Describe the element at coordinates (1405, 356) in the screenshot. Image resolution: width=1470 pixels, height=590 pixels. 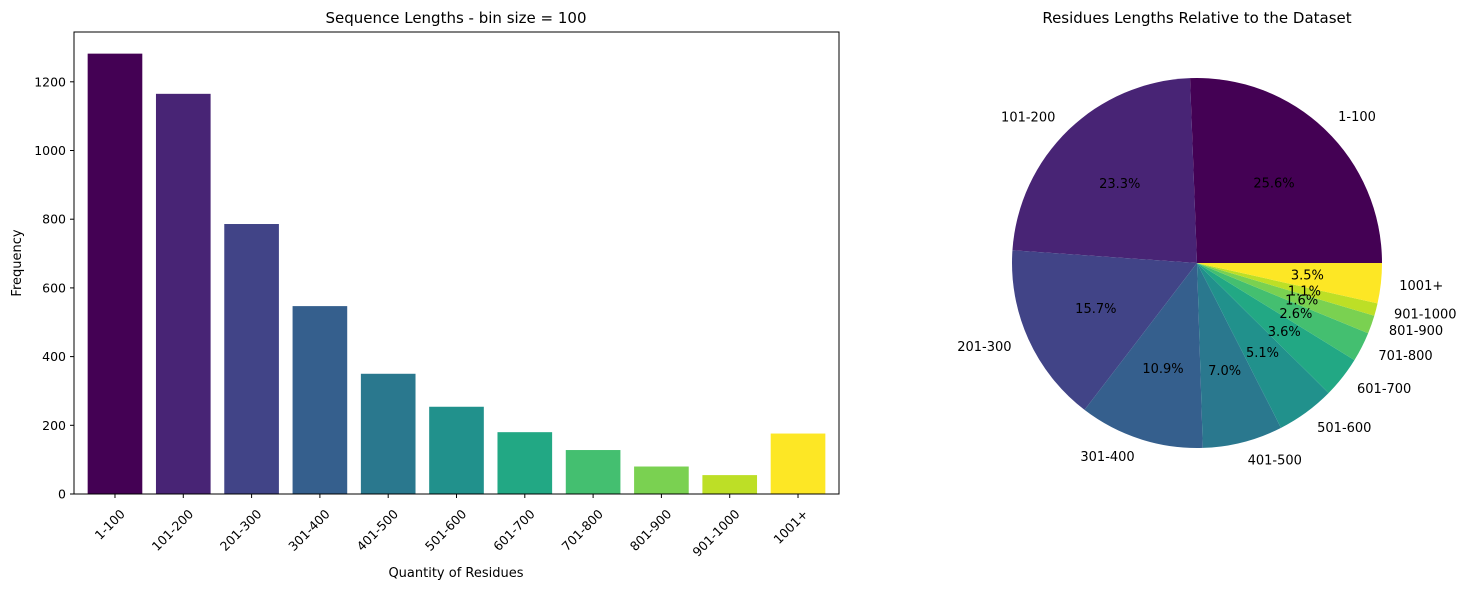
I see `pie-category-label: 701-800` at that location.